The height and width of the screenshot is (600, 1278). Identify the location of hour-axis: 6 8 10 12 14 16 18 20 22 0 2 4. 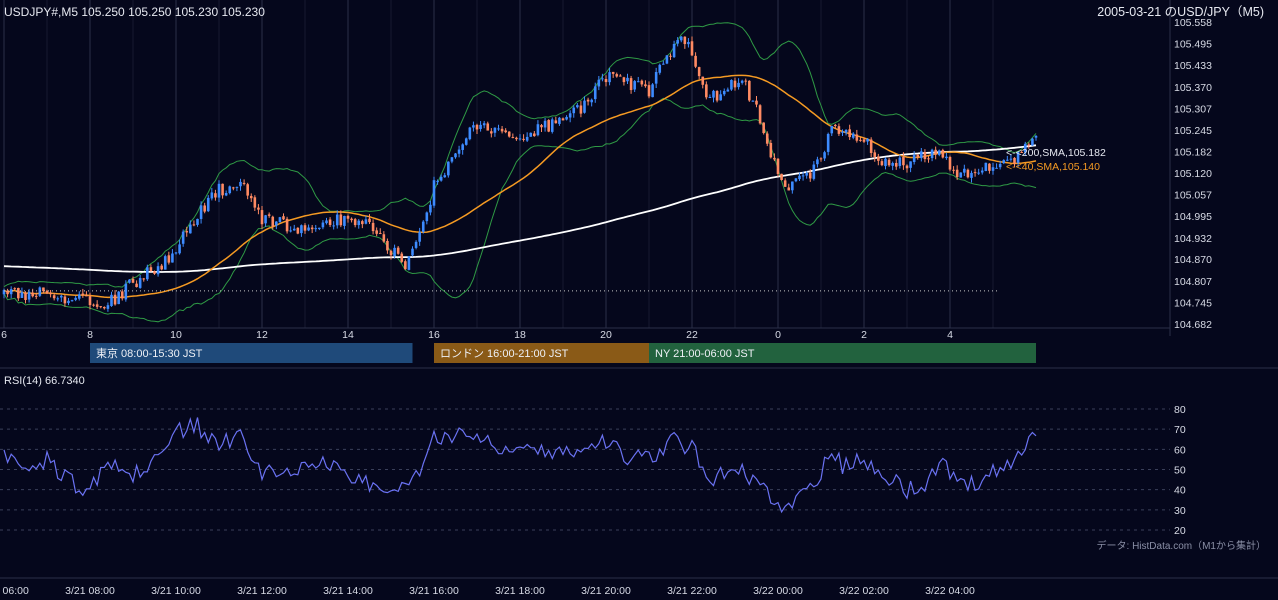
(477, 335).